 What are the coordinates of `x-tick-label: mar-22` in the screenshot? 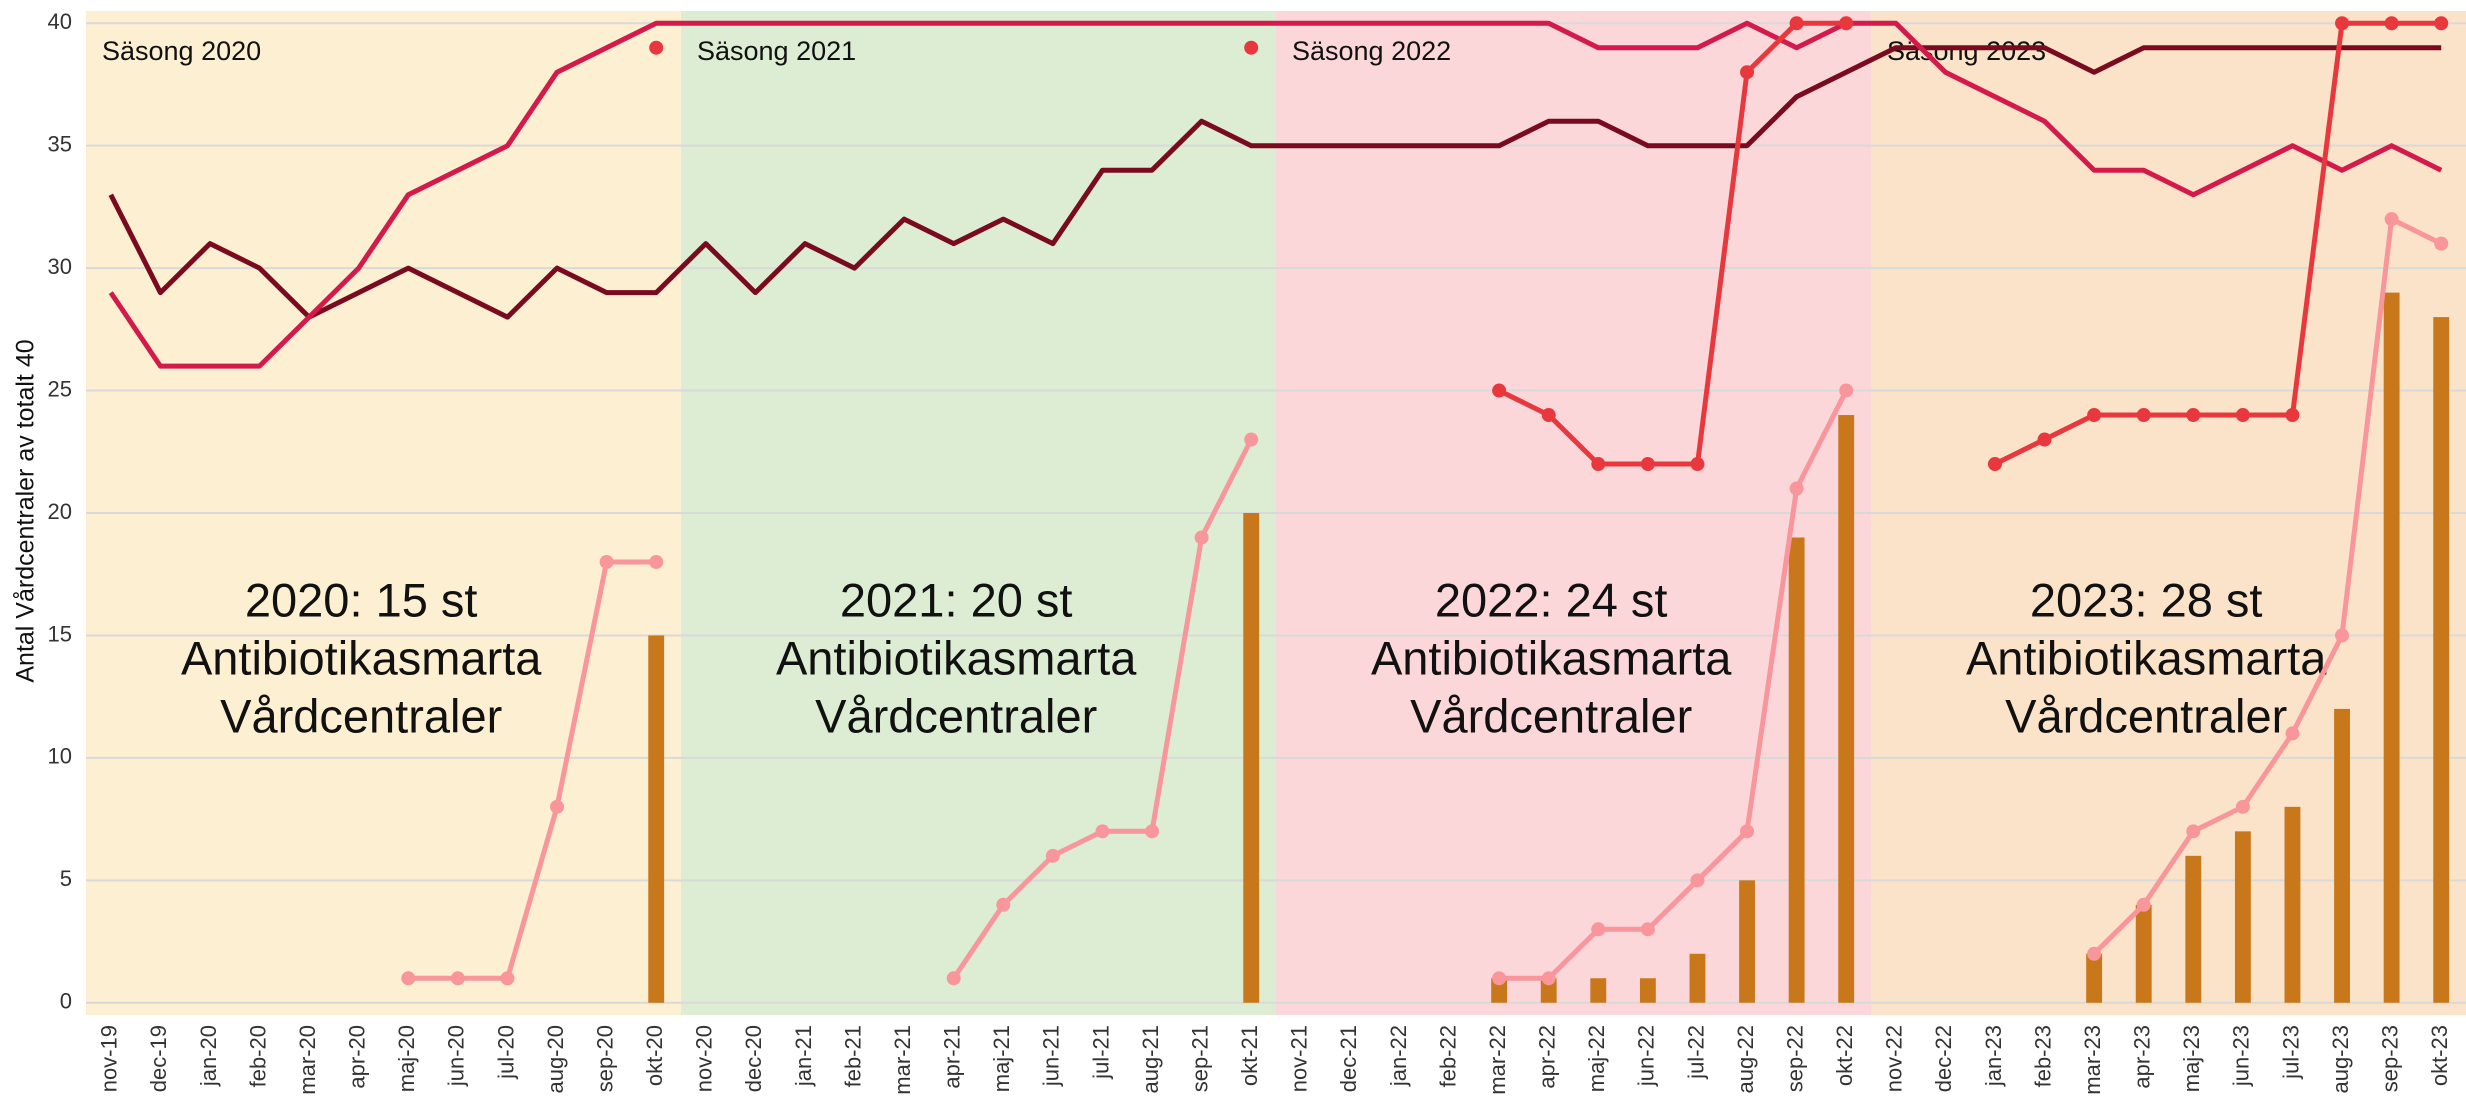 It's located at (1497, 1060).